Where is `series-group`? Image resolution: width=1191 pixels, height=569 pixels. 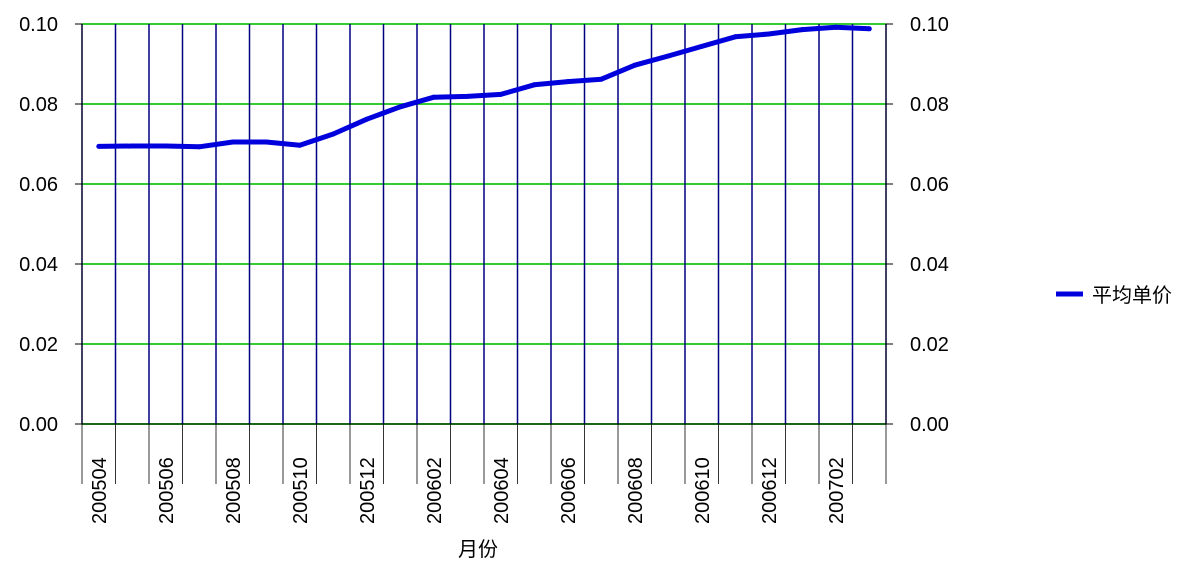 series-group is located at coordinates (484, 87).